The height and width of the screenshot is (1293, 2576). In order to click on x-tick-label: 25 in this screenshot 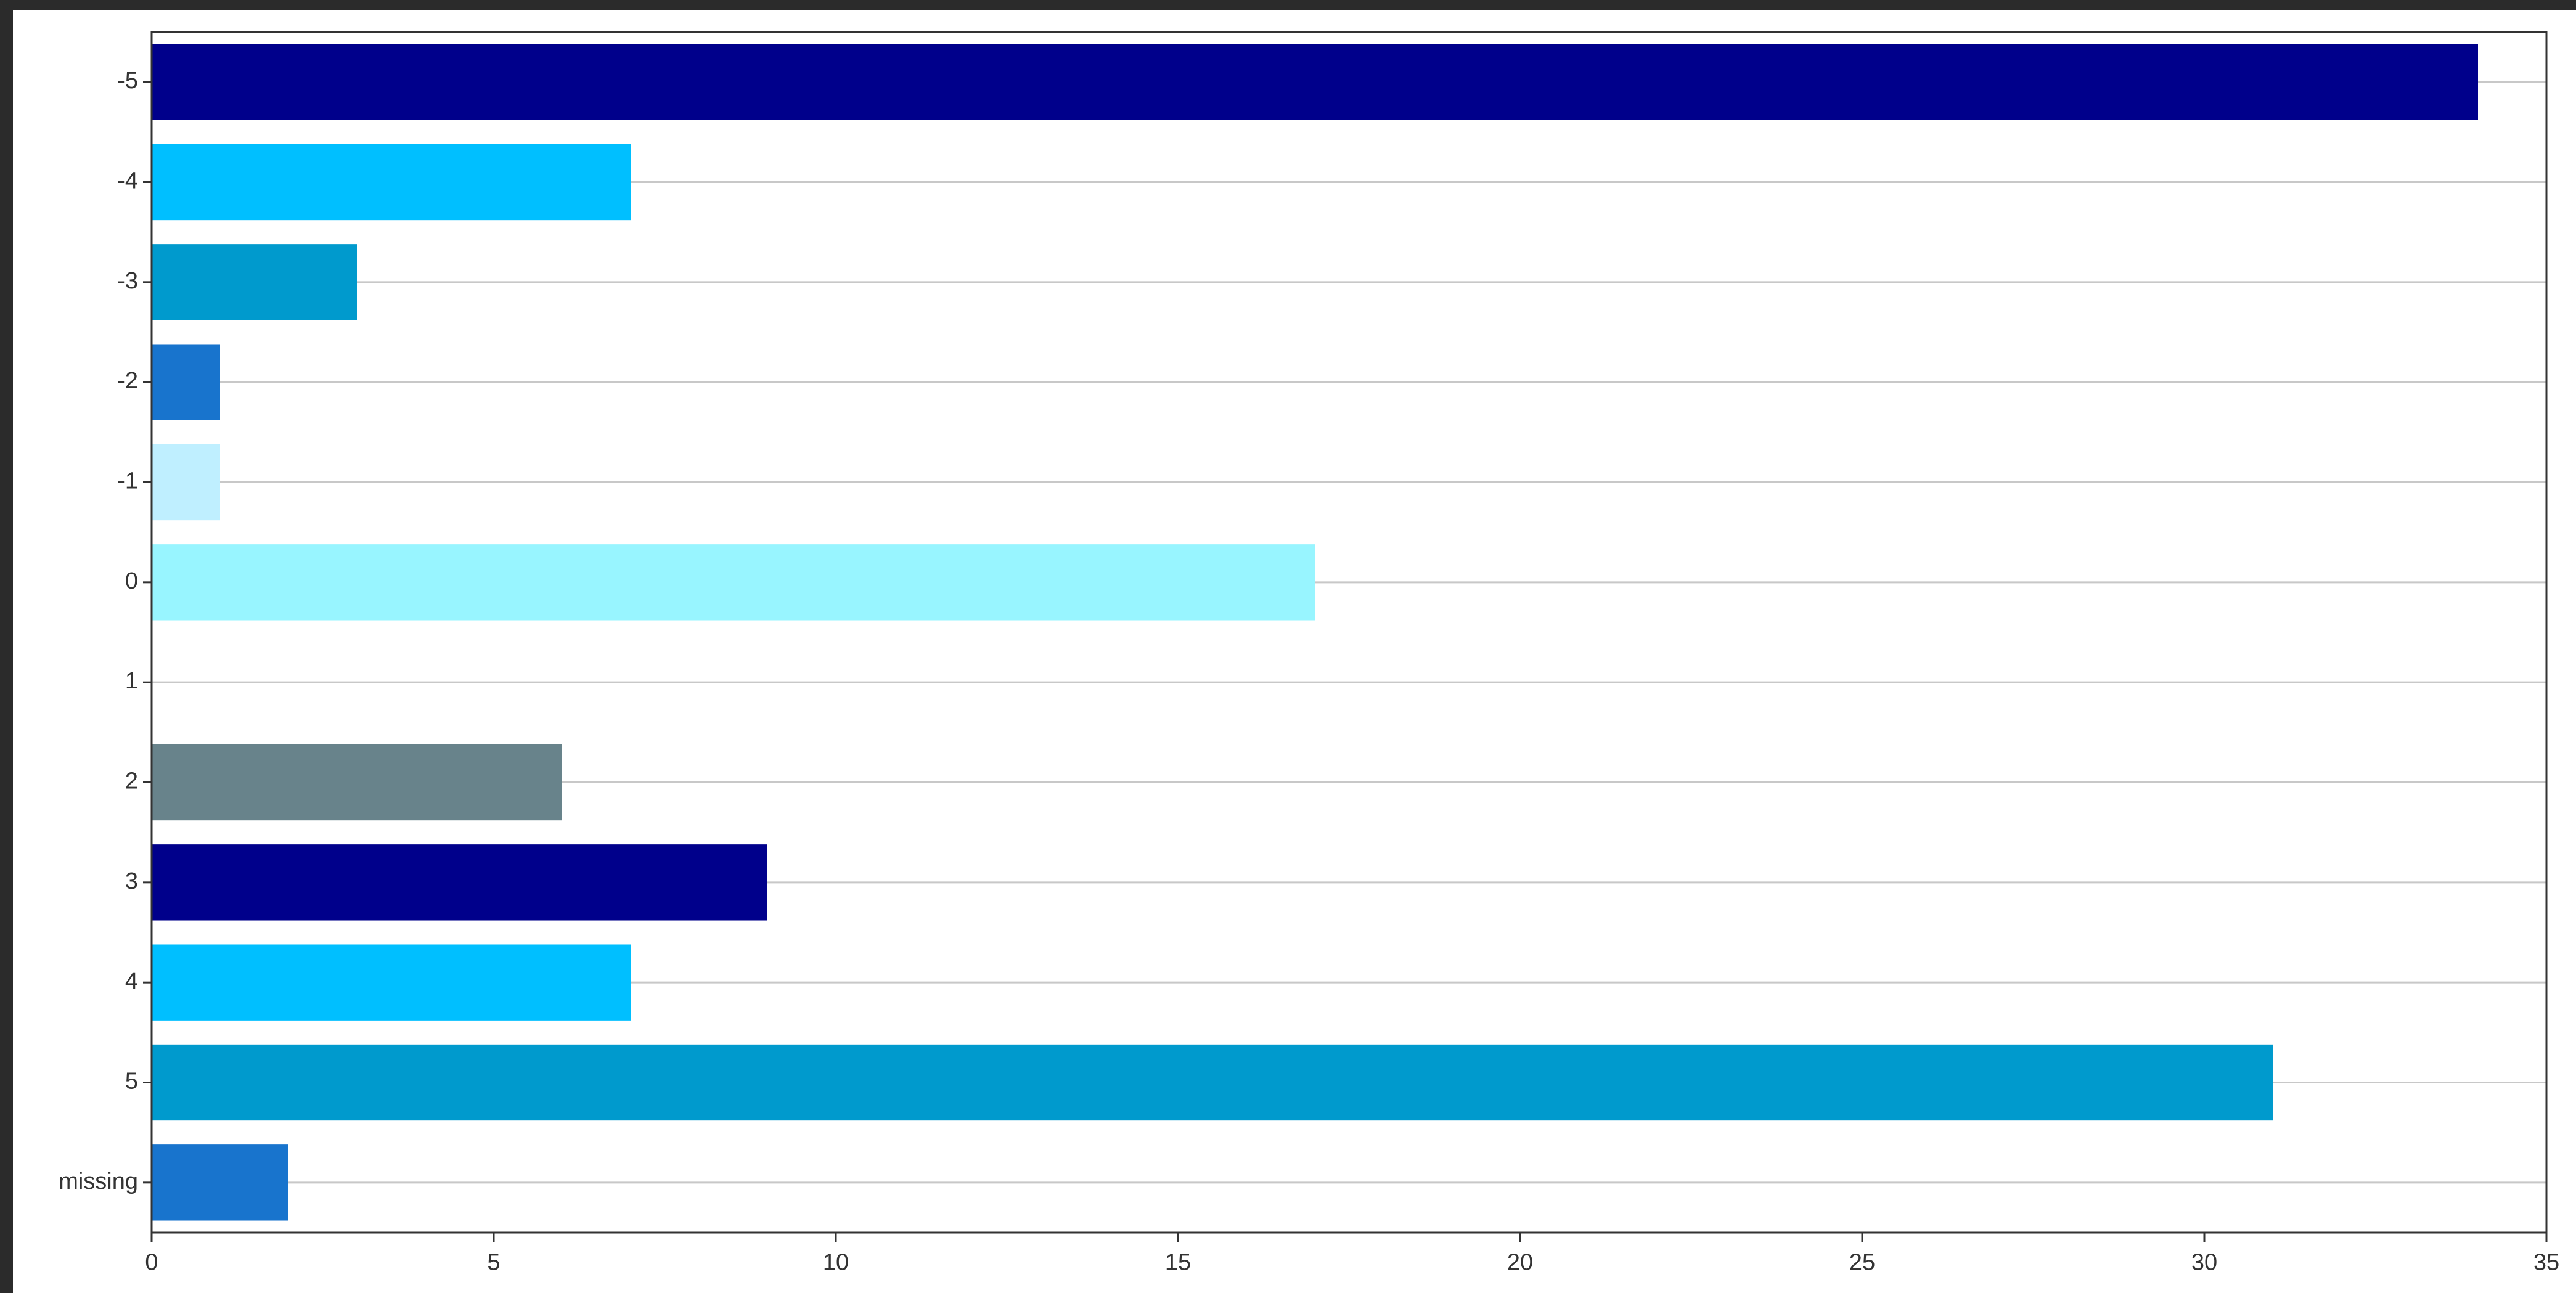, I will do `click(1862, 1262)`.